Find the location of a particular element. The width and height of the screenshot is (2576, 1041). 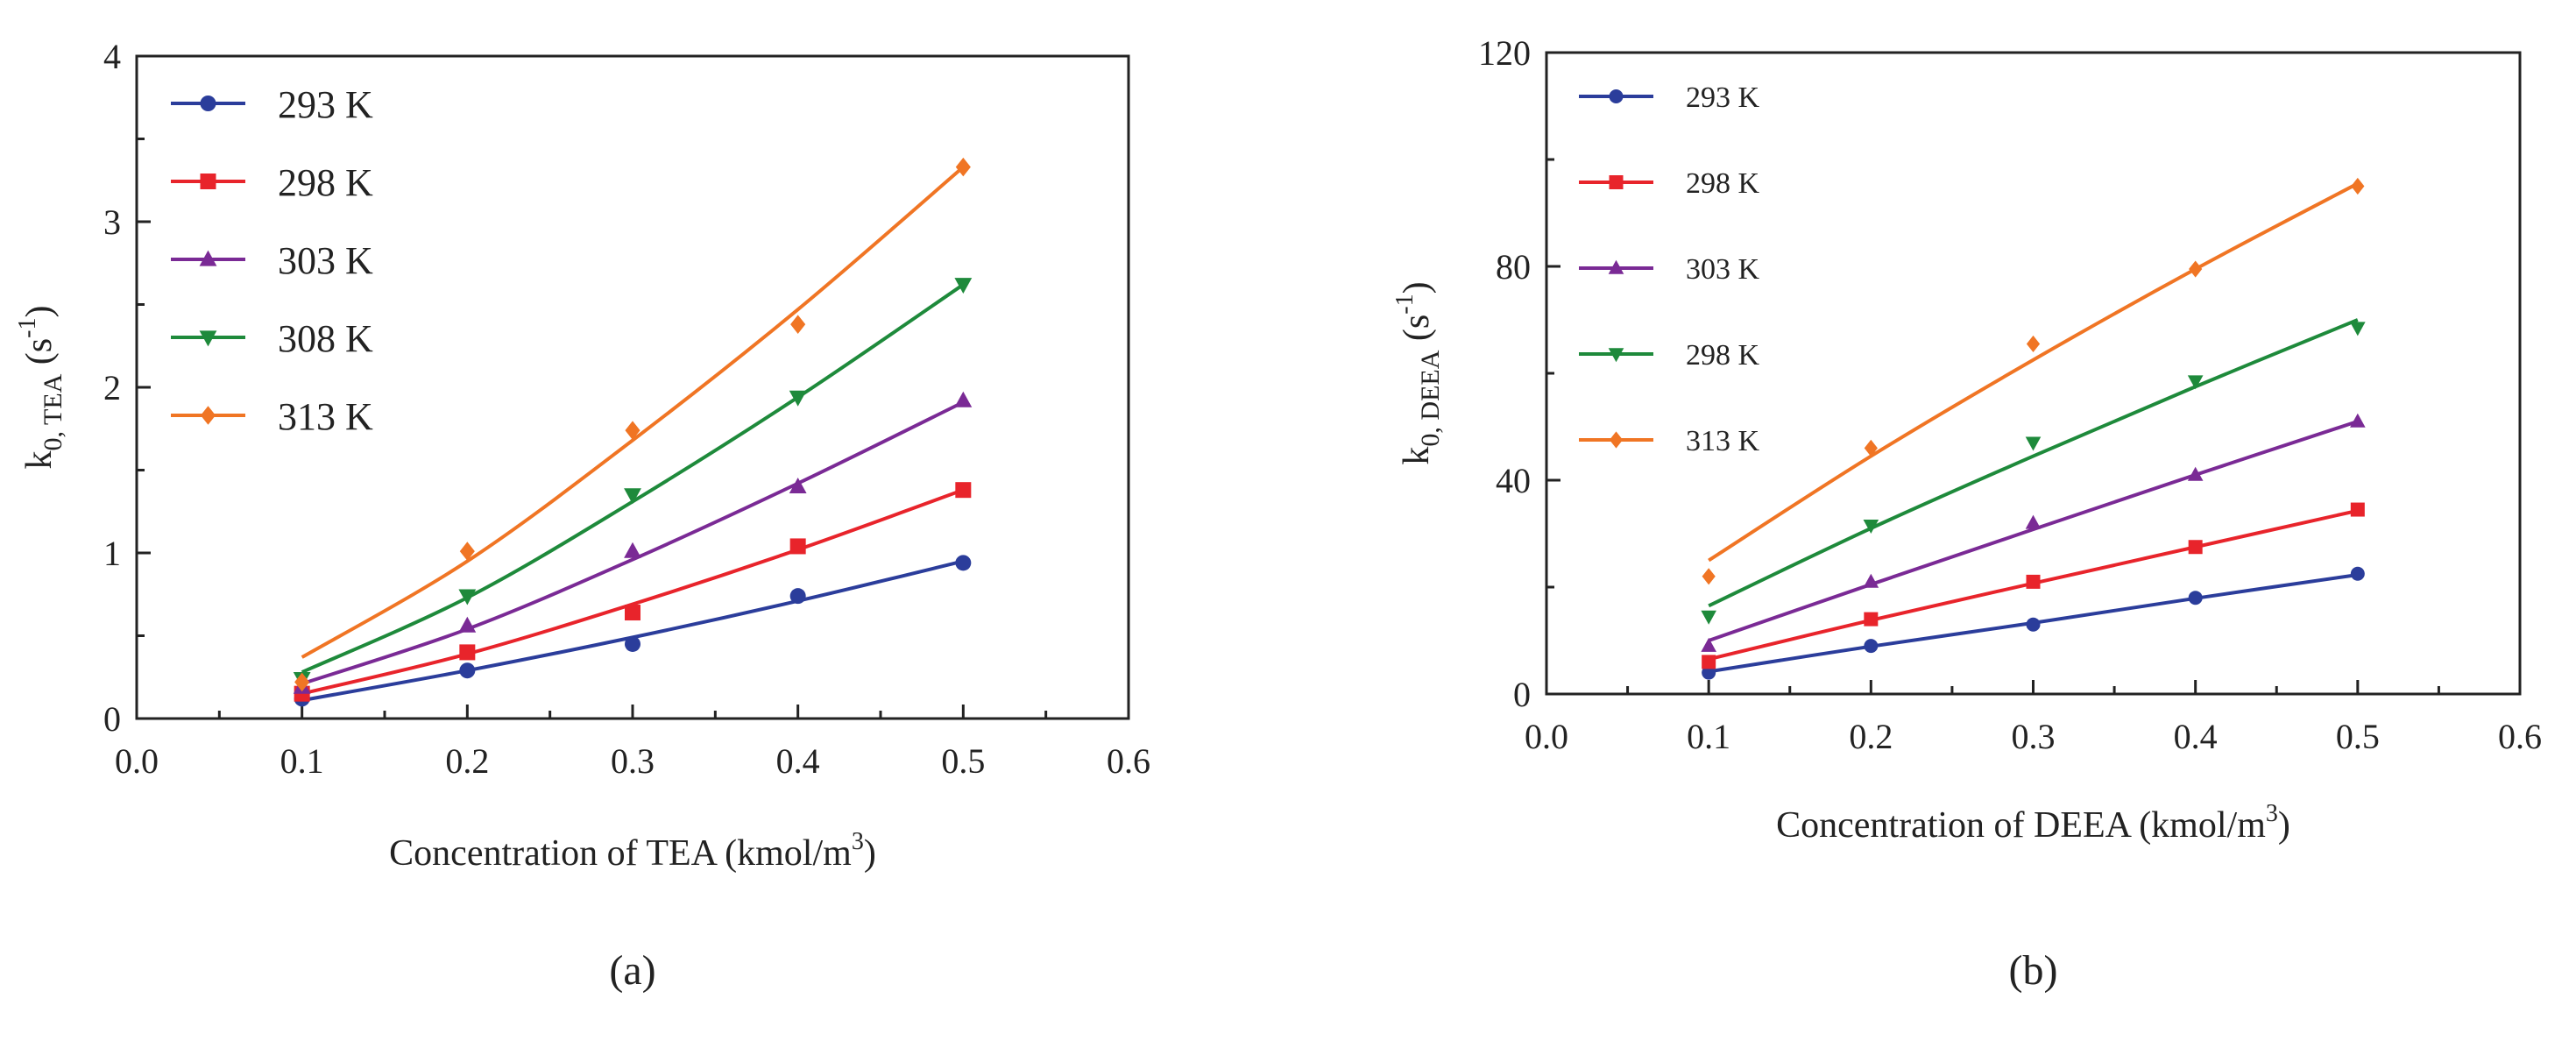

legend-label: 308 K is located at coordinates (325, 339).